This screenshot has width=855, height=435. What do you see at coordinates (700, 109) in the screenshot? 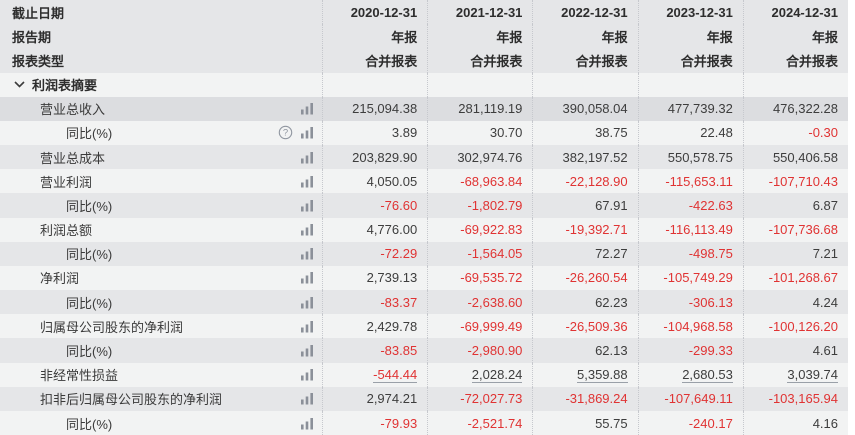
I see `cell-value: 477,739.32` at bounding box center [700, 109].